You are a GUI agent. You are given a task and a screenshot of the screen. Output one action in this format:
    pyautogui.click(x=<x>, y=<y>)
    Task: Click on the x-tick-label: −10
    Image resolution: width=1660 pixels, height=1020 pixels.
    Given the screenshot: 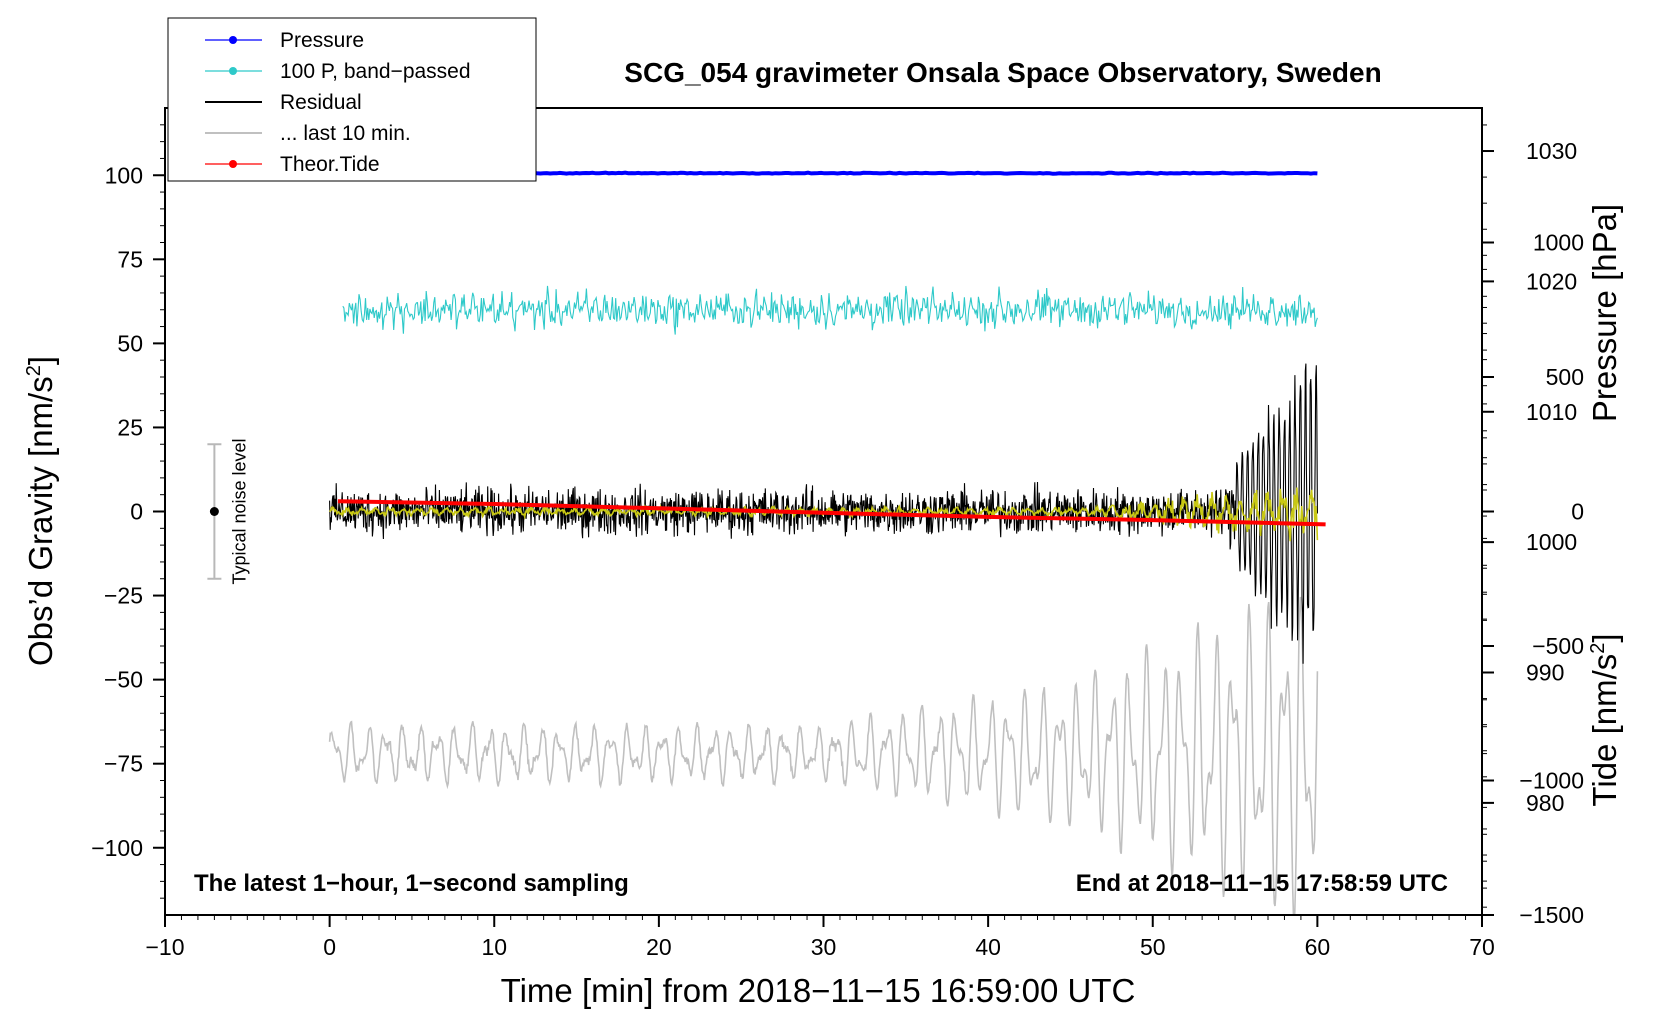 What is the action you would take?
    pyautogui.click(x=164, y=947)
    